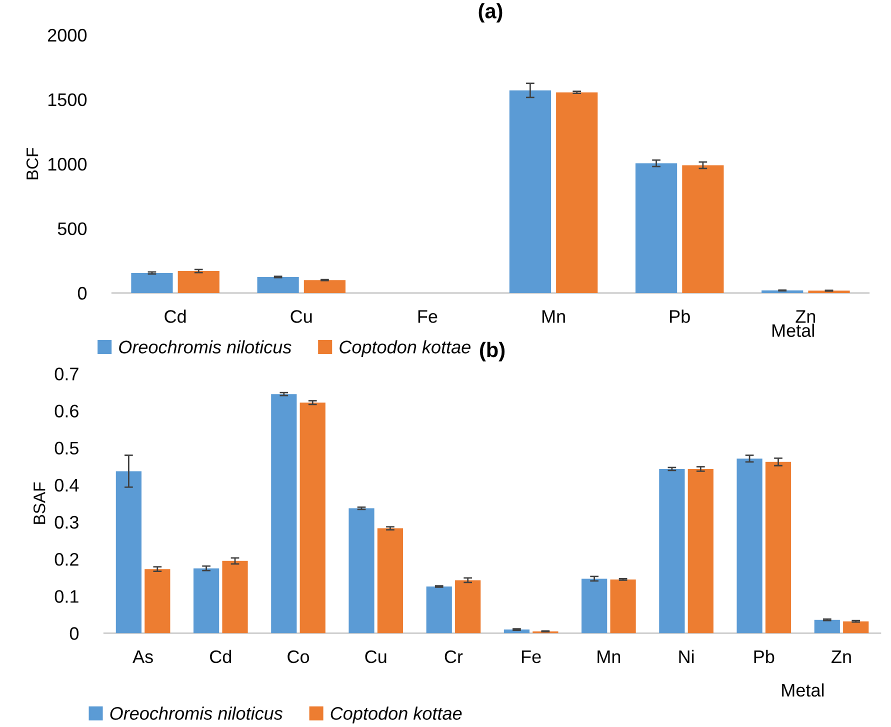 The width and height of the screenshot is (891, 727). What do you see at coordinates (686, 656) in the screenshot?
I see `x-tick-label: Ni` at bounding box center [686, 656].